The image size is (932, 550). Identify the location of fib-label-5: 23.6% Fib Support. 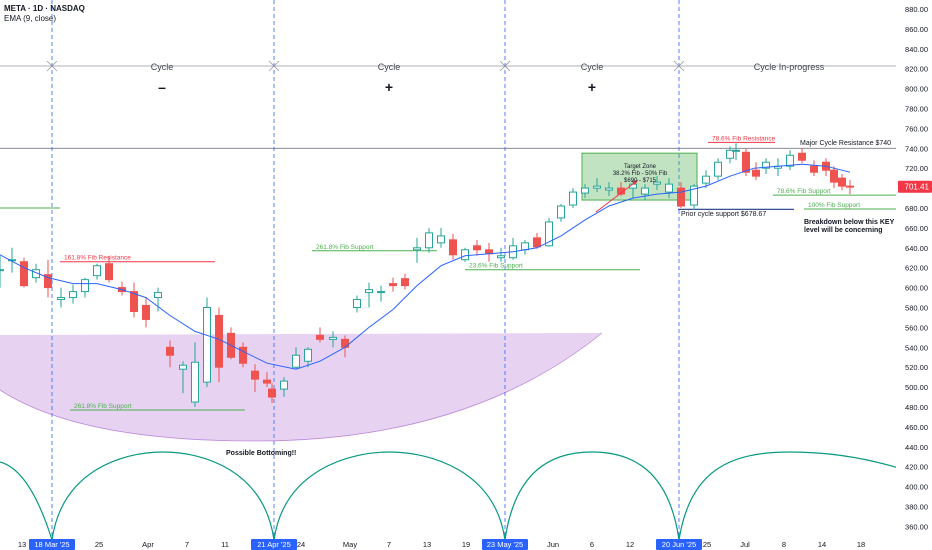
(496, 266).